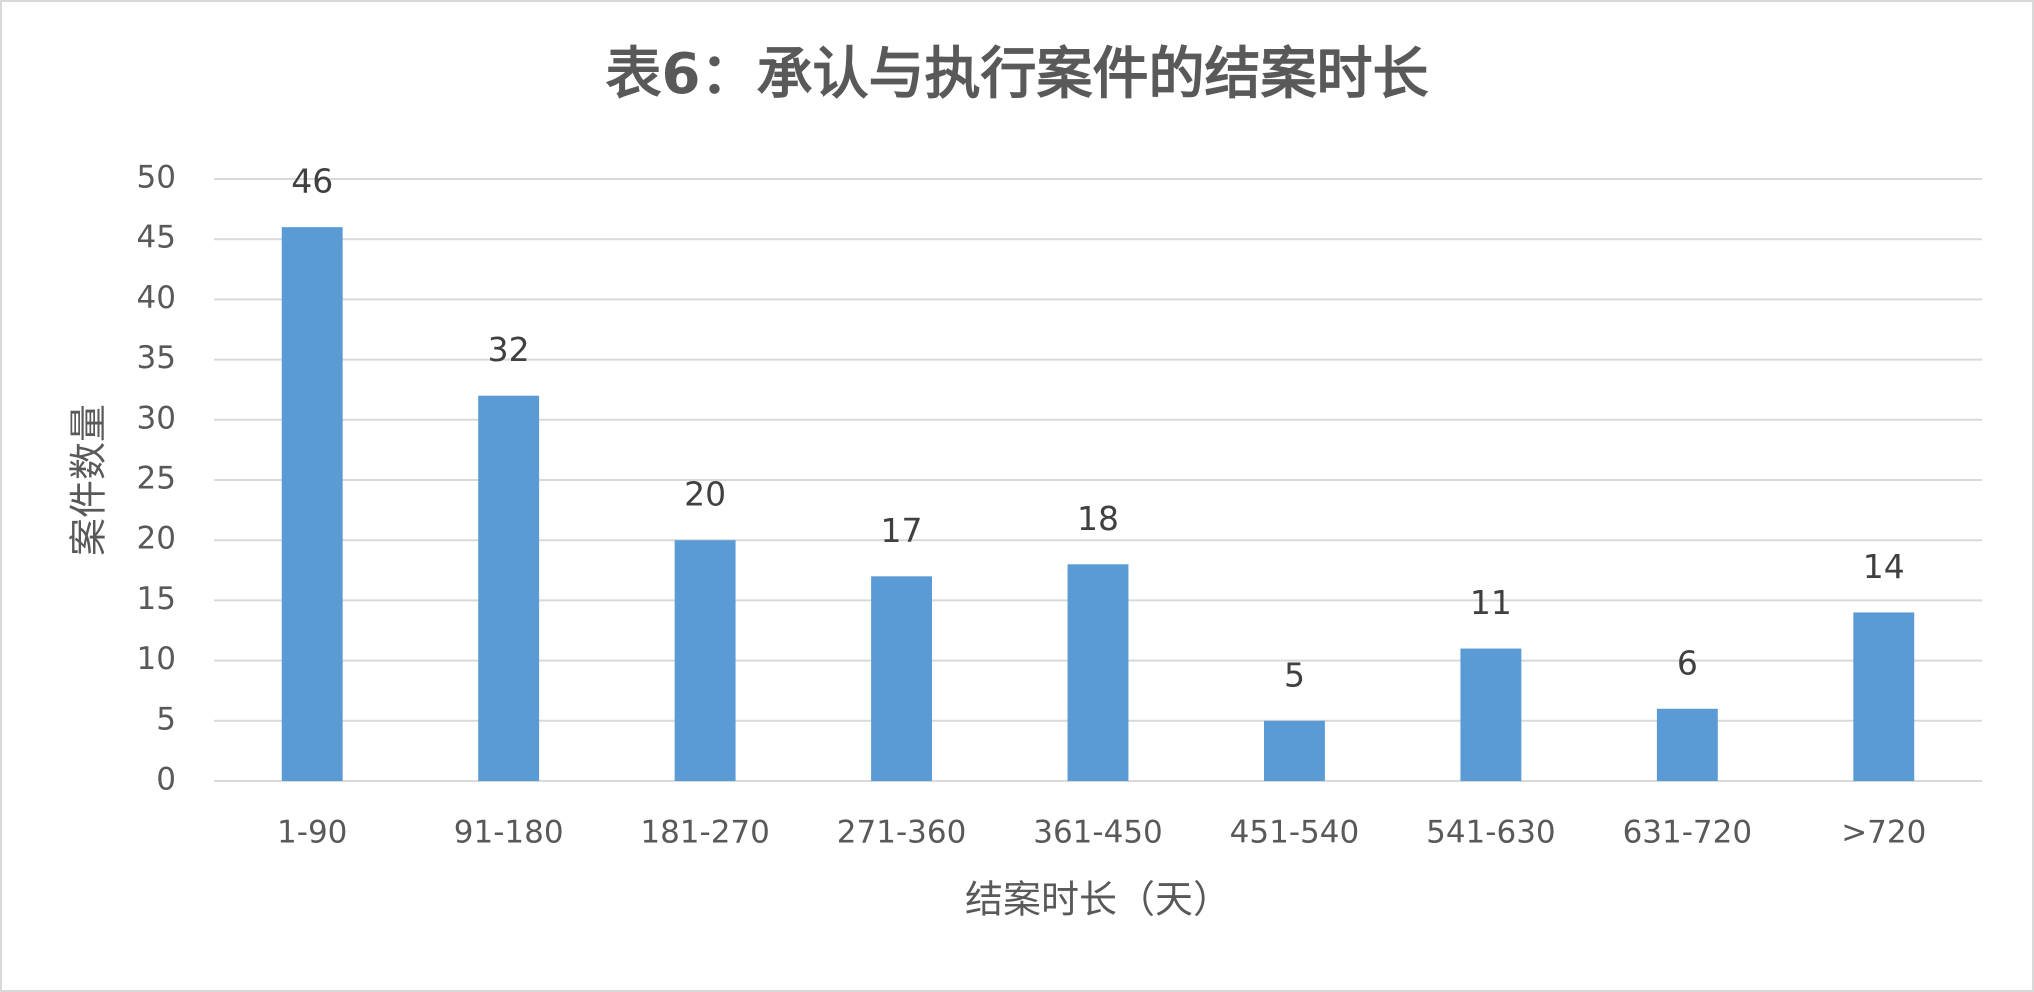 This screenshot has height=992, width=2034. Describe the element at coordinates (1688, 833) in the screenshot. I see `x-tick-label: 631-720` at that location.